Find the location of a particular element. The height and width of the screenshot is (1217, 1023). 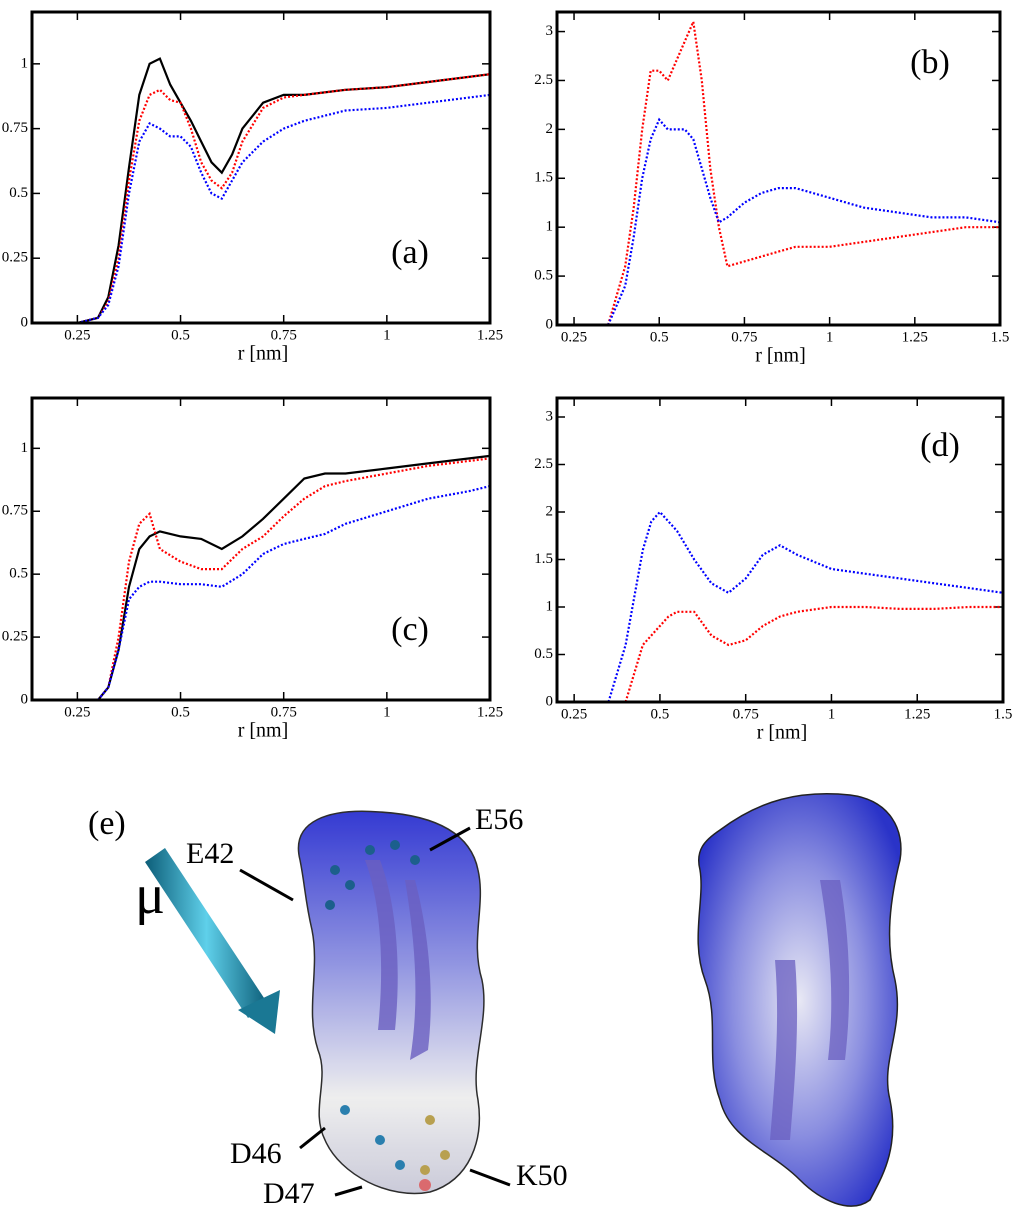

leader-lines is located at coordinates (375, 1011).